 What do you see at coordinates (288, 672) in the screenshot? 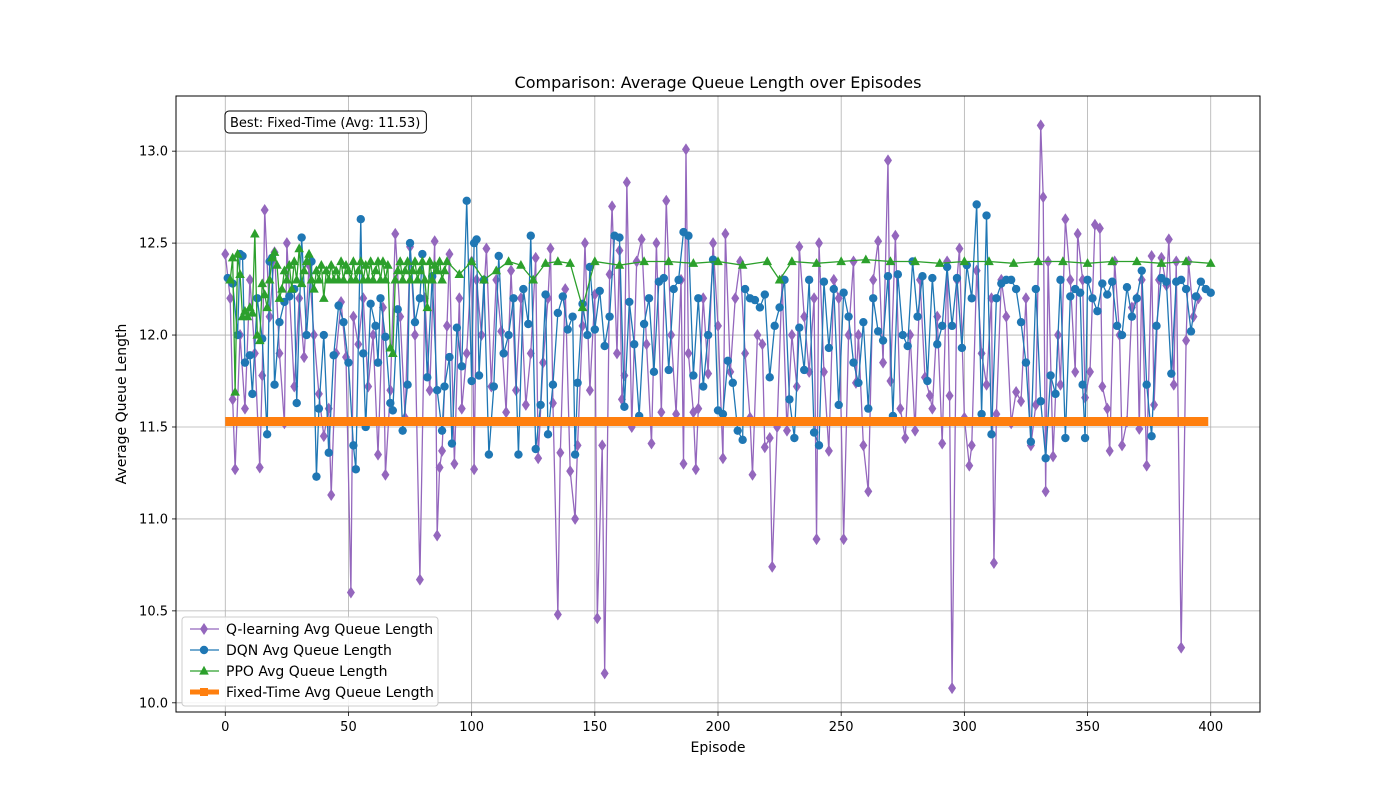
I see `legend-item: PPO Avg Queue Length` at bounding box center [288, 672].